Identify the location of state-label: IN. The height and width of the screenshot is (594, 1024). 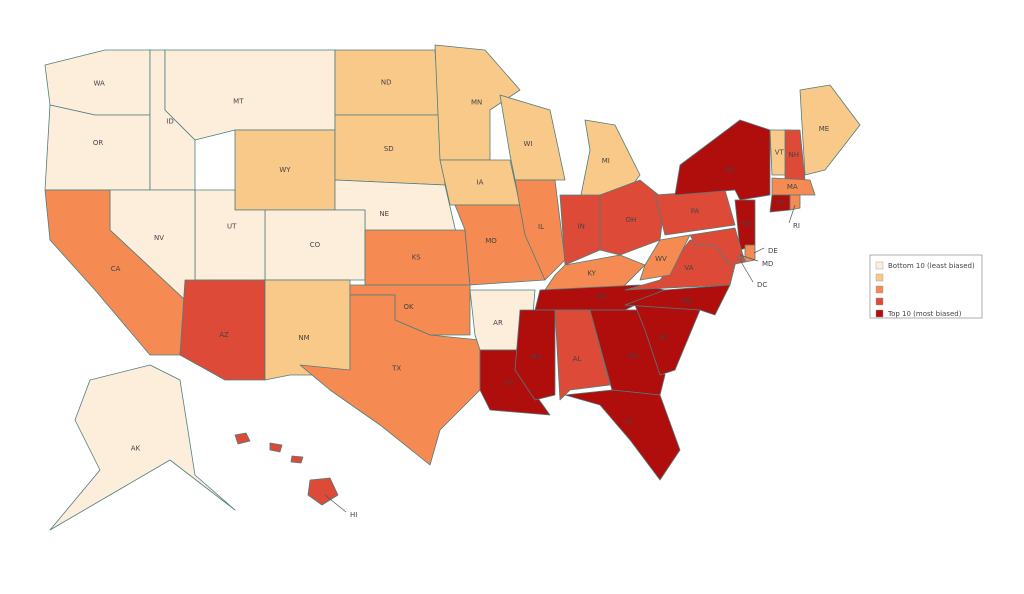
(581, 226).